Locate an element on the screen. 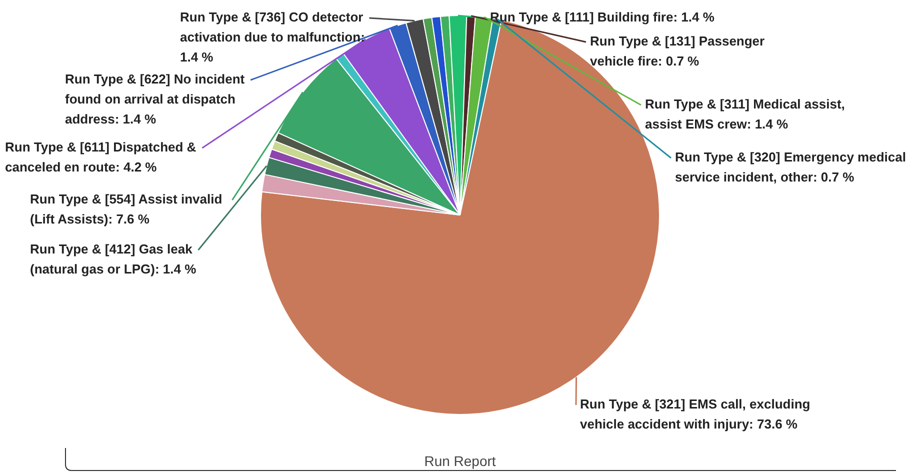 This screenshot has height=475, width=909. legend-label: Run Type & [111] Building fire: 1.4 % is located at coordinates (602, 17).